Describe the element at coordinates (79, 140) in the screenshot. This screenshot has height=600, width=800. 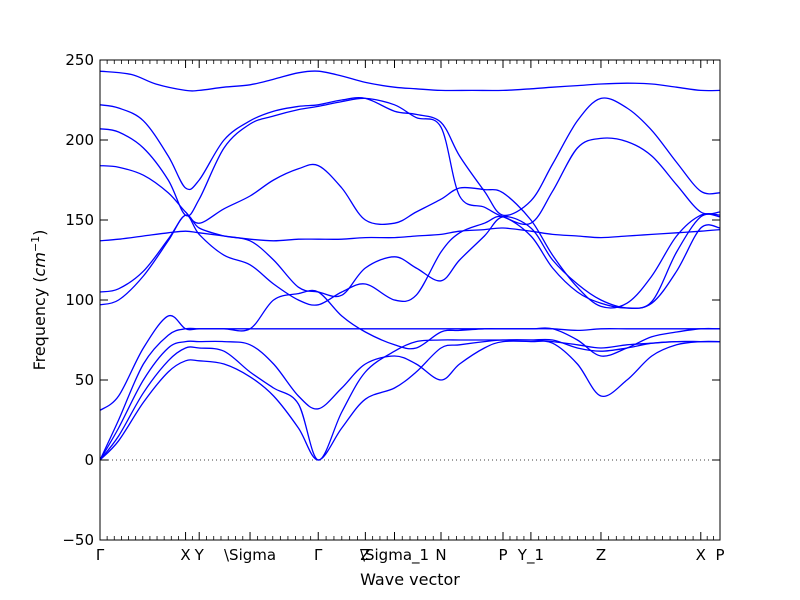
I see `y-tick-label: 200` at that location.